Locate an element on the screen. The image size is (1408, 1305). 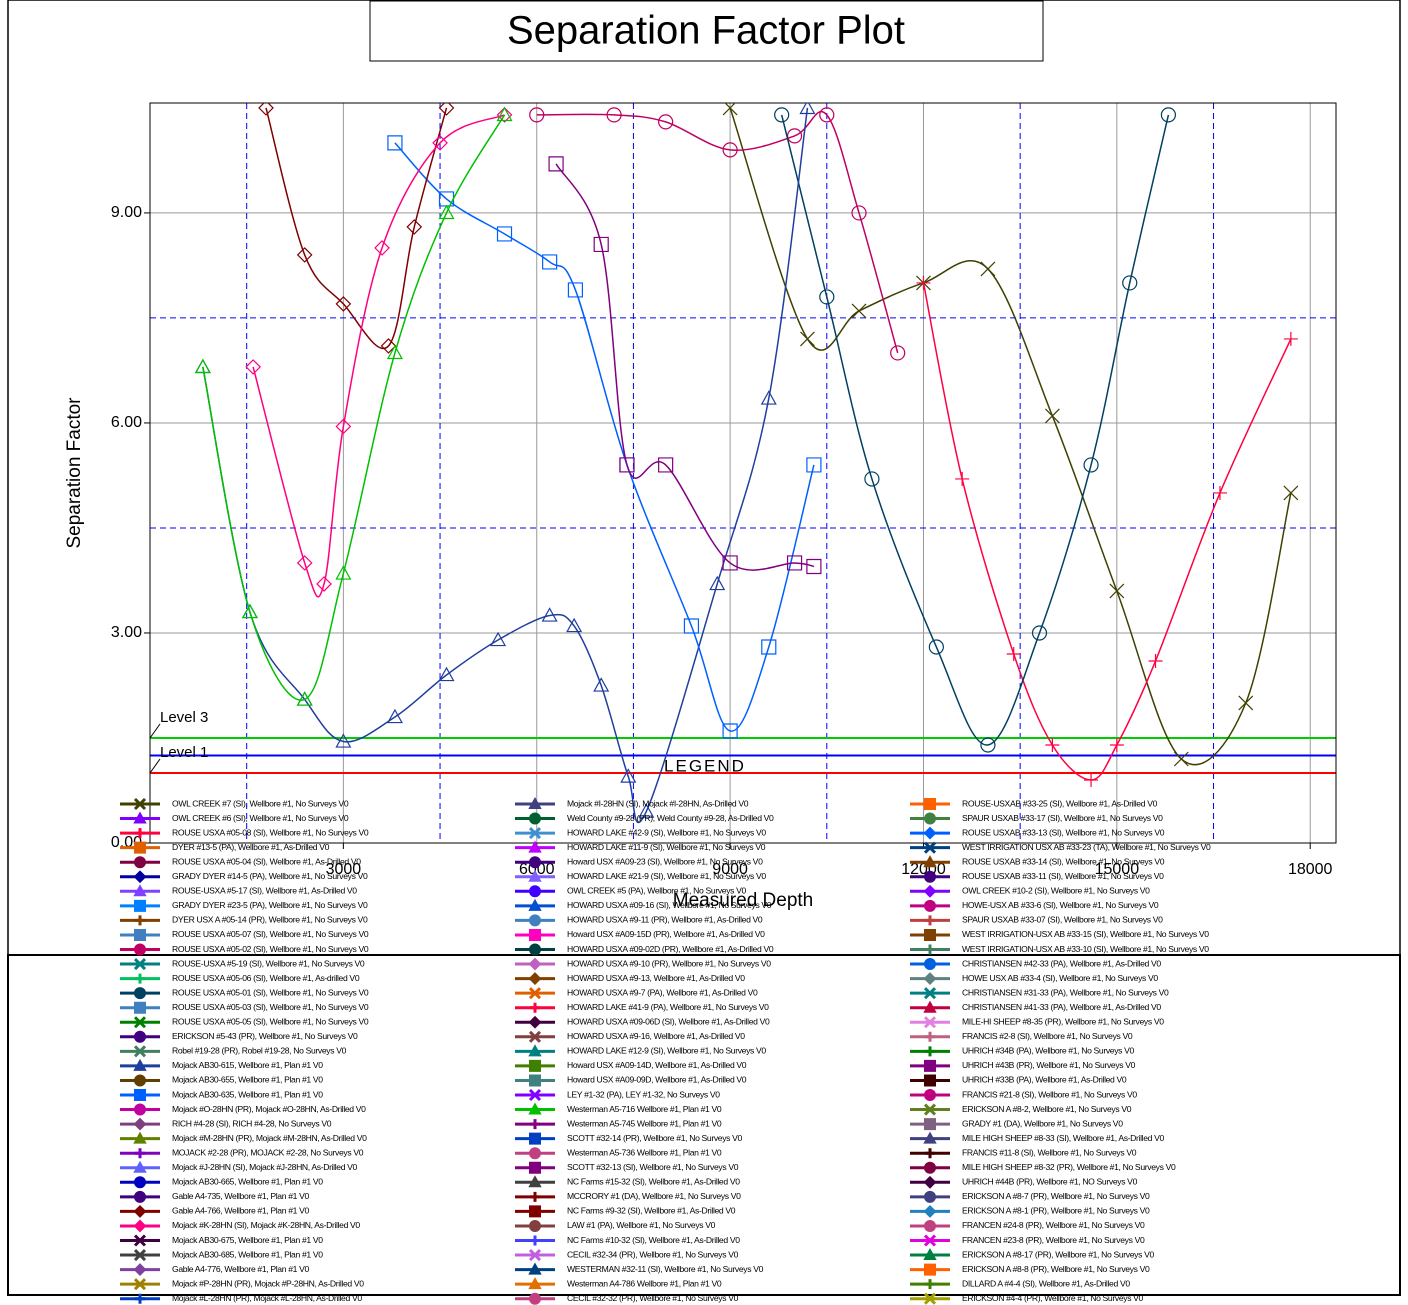
legend-label: Gable A4-766, Wellbore #1, Plan #1 V0 is located at coordinates (240, 1211).